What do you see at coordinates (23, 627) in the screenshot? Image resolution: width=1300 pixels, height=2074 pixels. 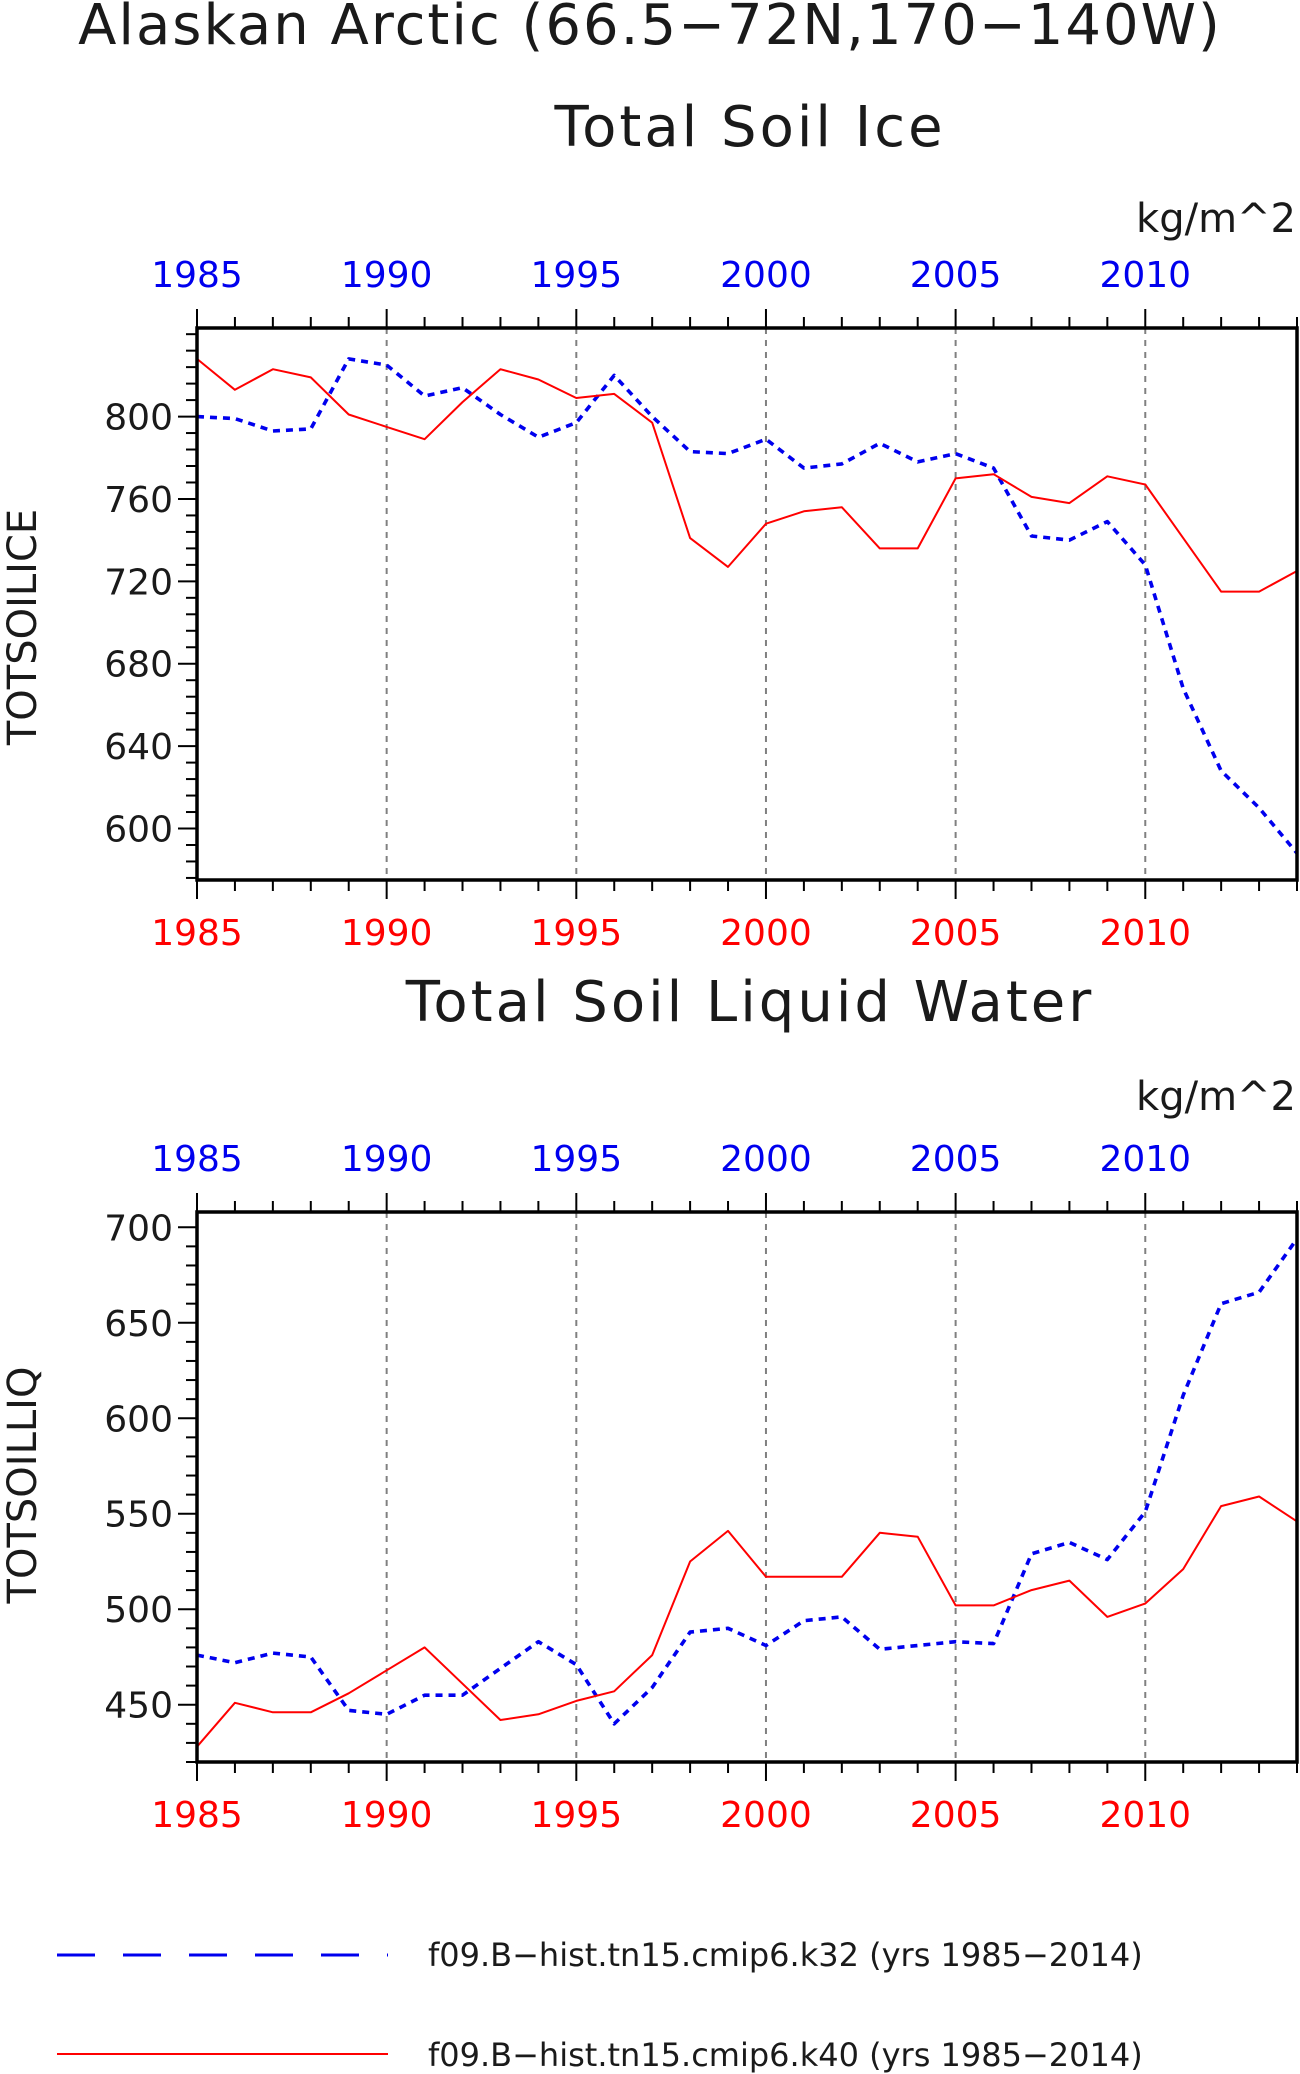 I see `panel-soil-ice-ylabel: TOTSOILICE` at bounding box center [23, 627].